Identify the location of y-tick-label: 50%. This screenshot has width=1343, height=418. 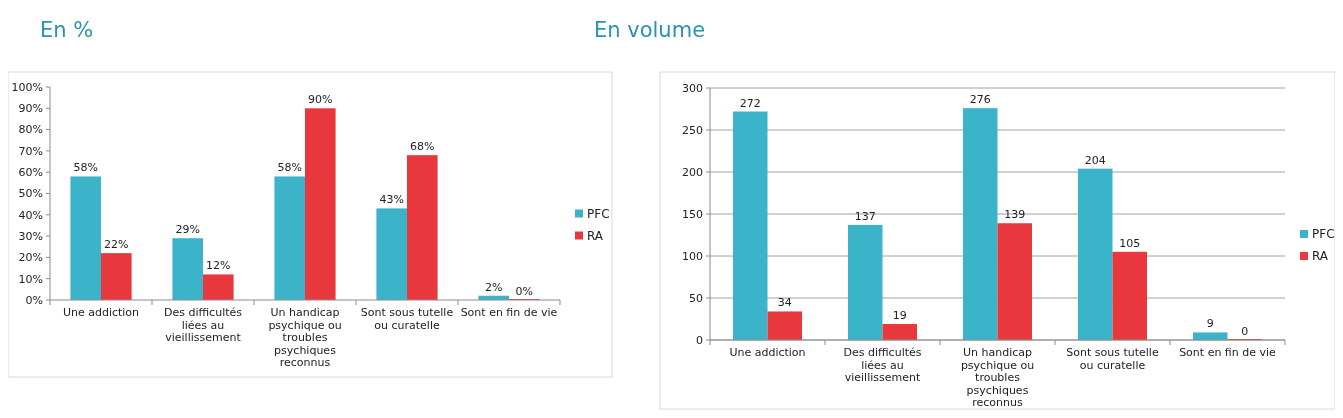
(30, 194).